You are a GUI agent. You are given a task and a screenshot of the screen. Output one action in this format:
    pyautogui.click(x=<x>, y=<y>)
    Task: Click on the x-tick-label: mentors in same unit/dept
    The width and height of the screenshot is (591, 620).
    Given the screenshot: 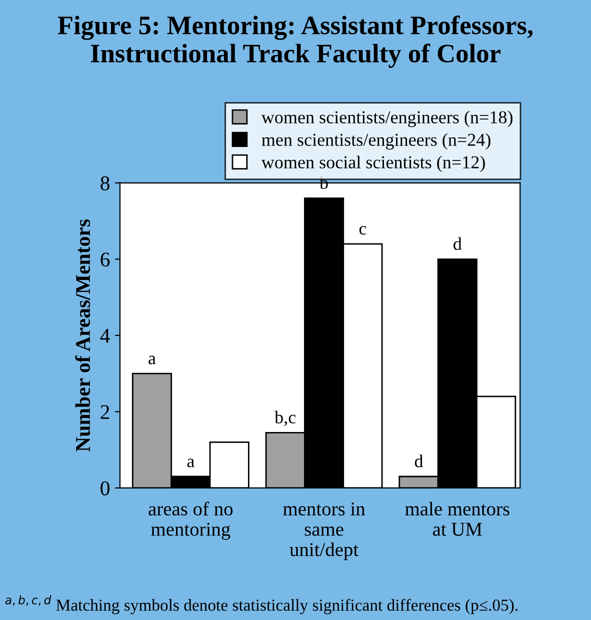 What is the action you would take?
    pyautogui.click(x=324, y=531)
    